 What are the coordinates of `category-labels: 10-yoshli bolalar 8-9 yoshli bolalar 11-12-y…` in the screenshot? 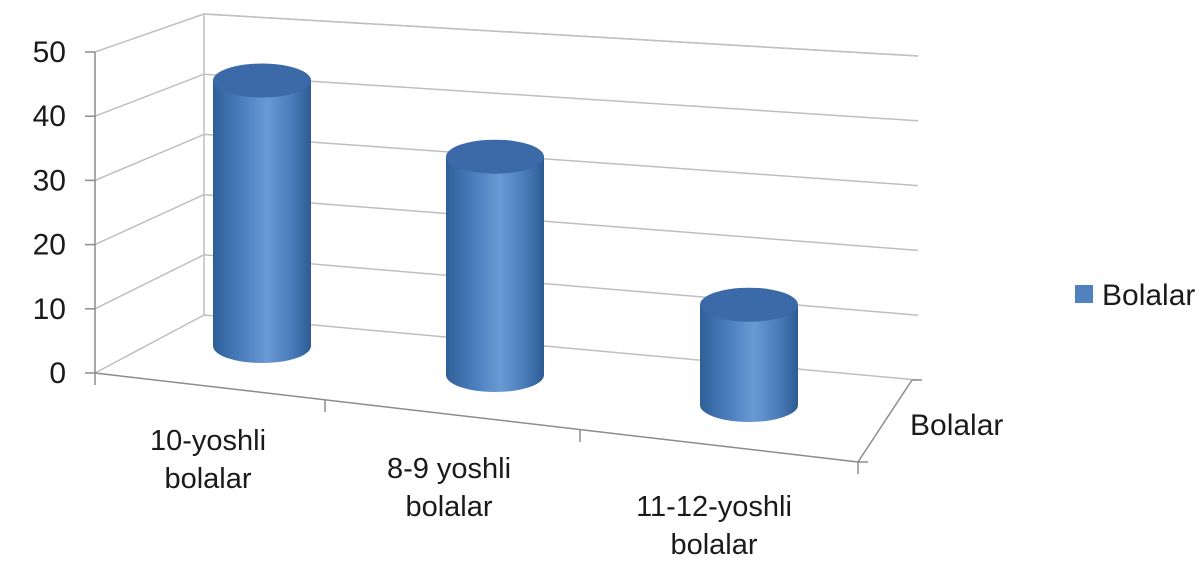 It's located at (471, 493).